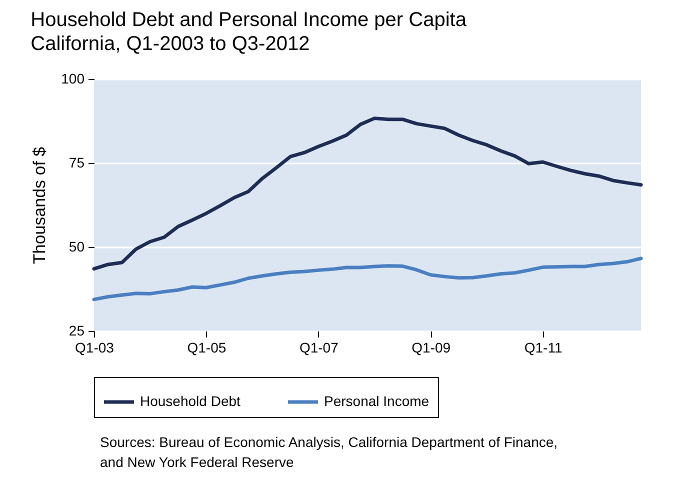  I want to click on x-tick-label: Q1-03, so click(94, 348).